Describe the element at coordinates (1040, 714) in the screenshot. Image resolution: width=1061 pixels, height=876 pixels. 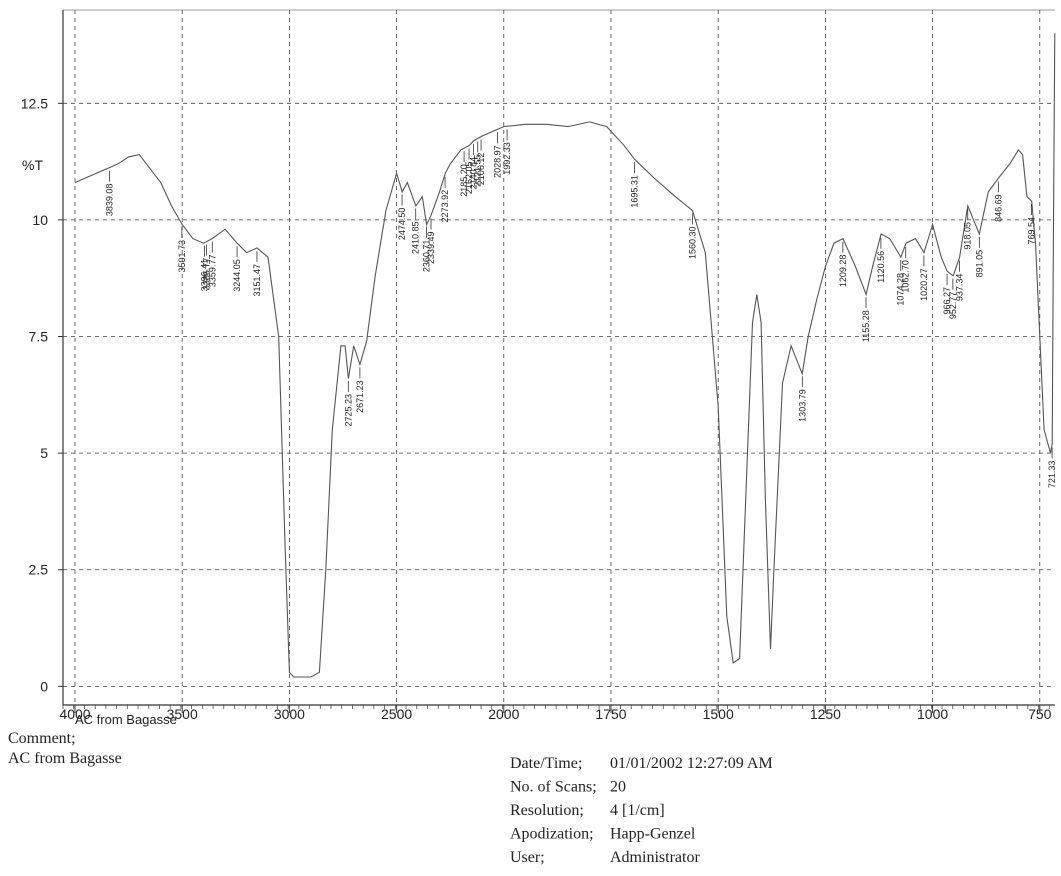
I see `x-tick-label: 750` at that location.